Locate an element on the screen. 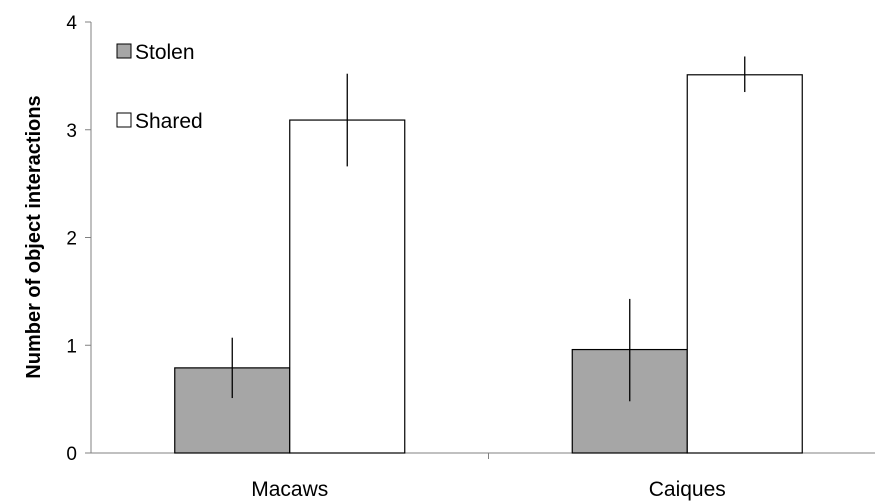  y-tick-label: 3 is located at coordinates (71, 131).